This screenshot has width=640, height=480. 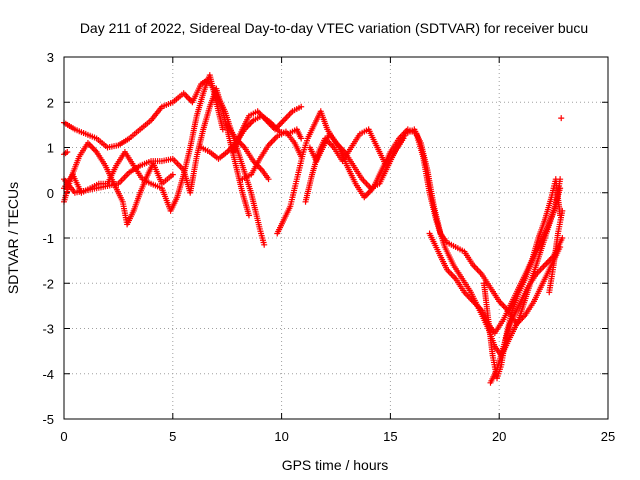 I want to click on y-tick-label: 0, so click(x=50, y=193).